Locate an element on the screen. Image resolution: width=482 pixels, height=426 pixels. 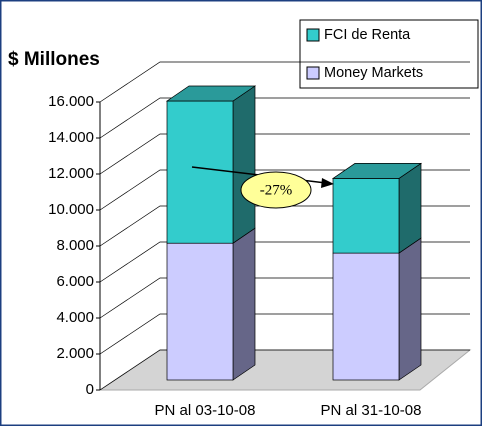
y-tick-label: 16.000 is located at coordinates (71, 101).